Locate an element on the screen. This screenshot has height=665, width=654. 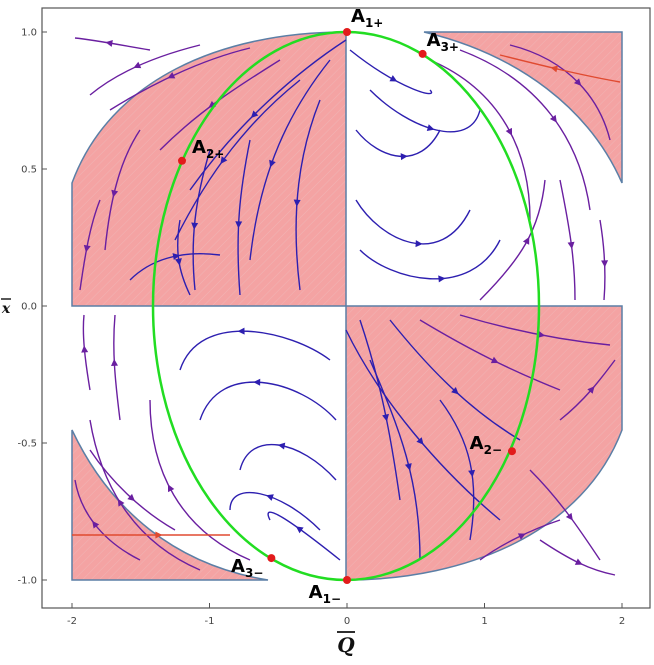
x-tick-label: -2 is located at coordinates (72, 621).